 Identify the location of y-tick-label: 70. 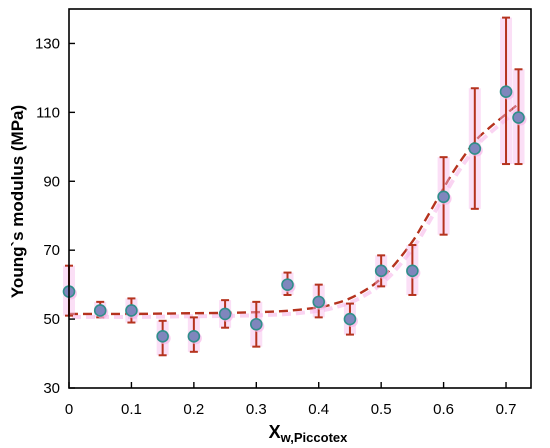
(51, 250).